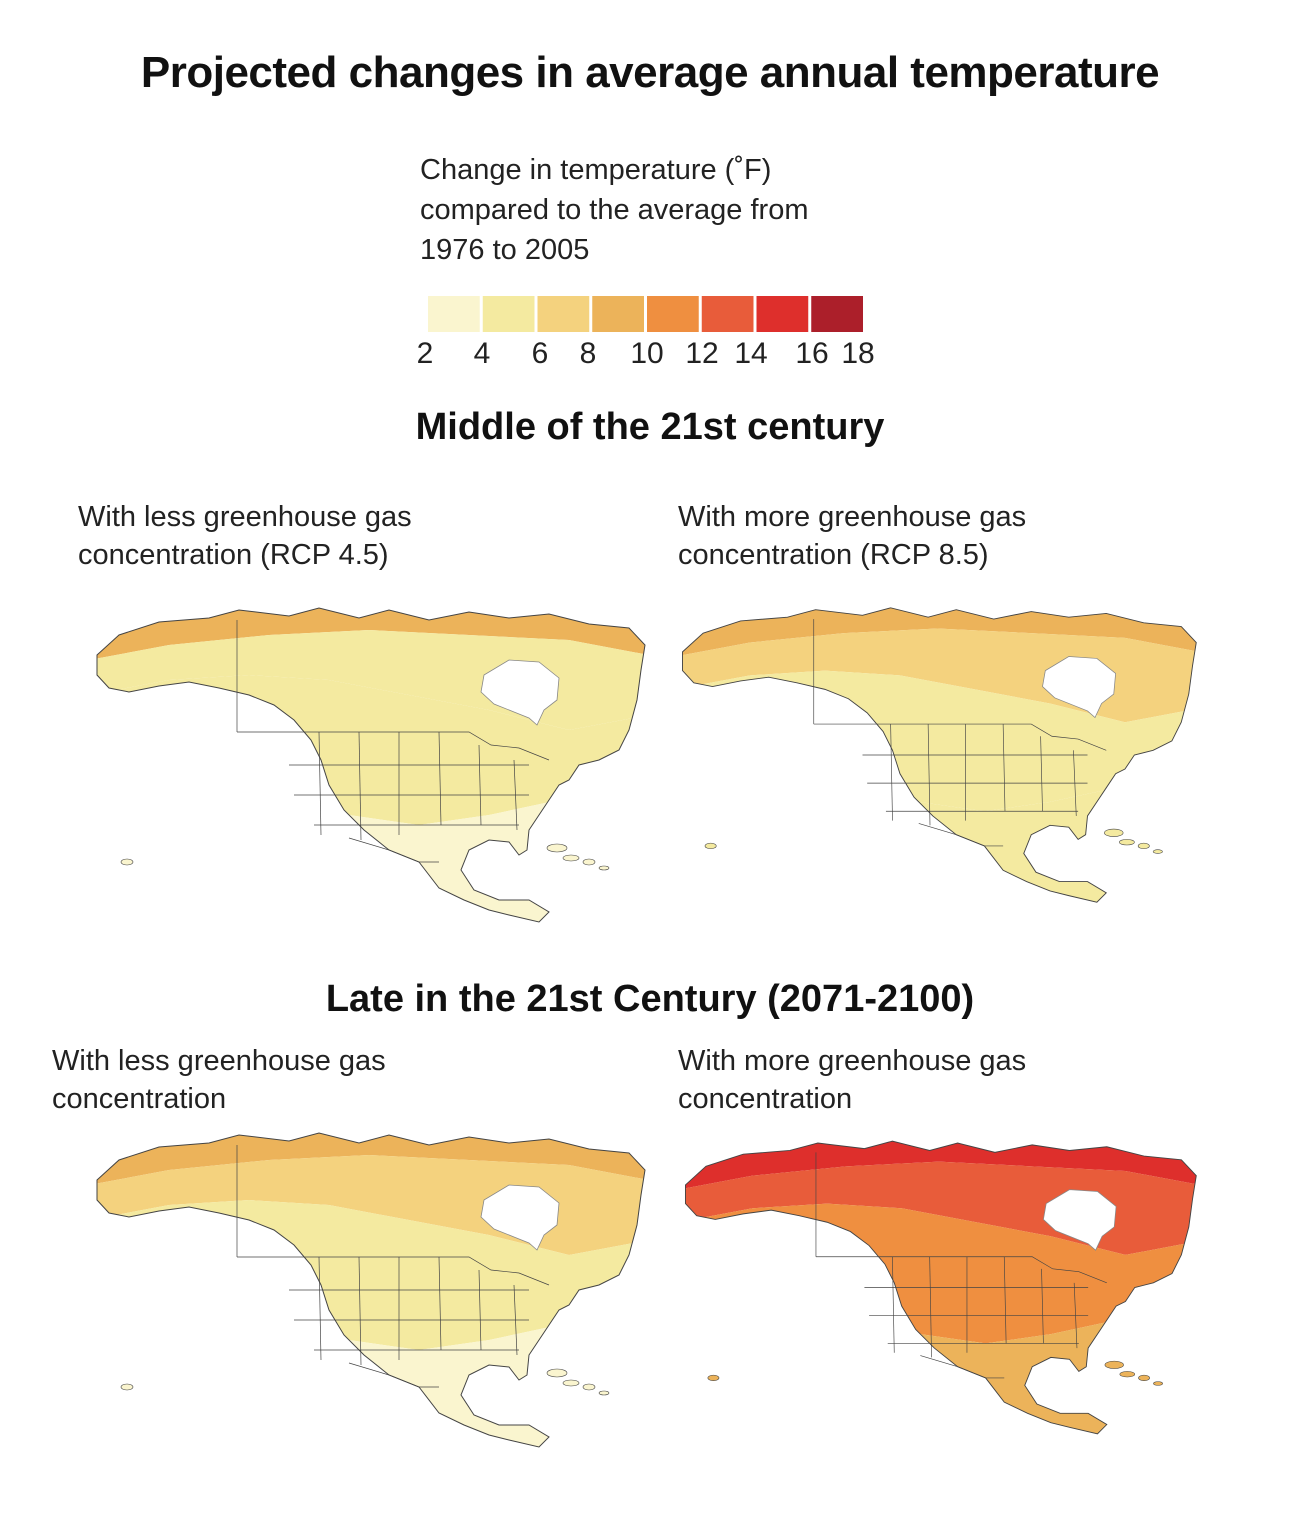  Describe the element at coordinates (751, 353) in the screenshot. I see `legend-tick: 14` at that location.